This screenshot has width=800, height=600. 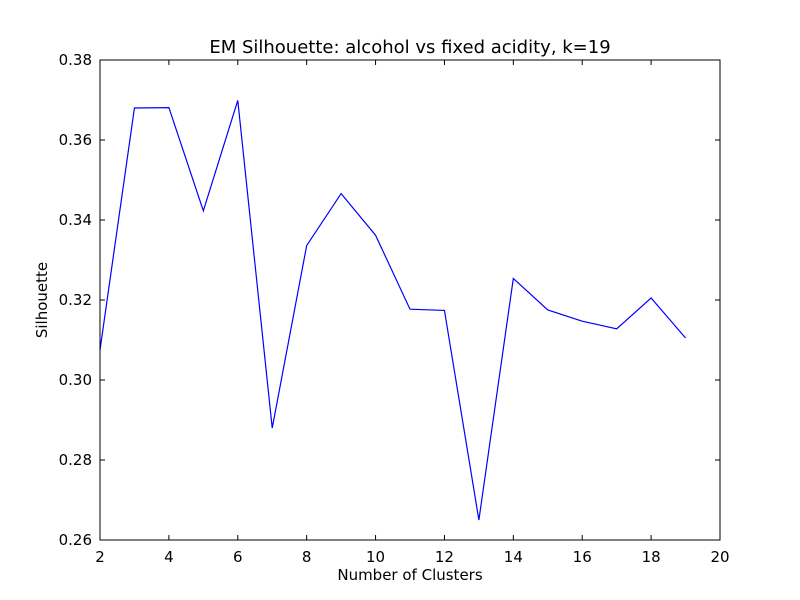 I want to click on x-tick-label: 12, so click(x=444, y=557).